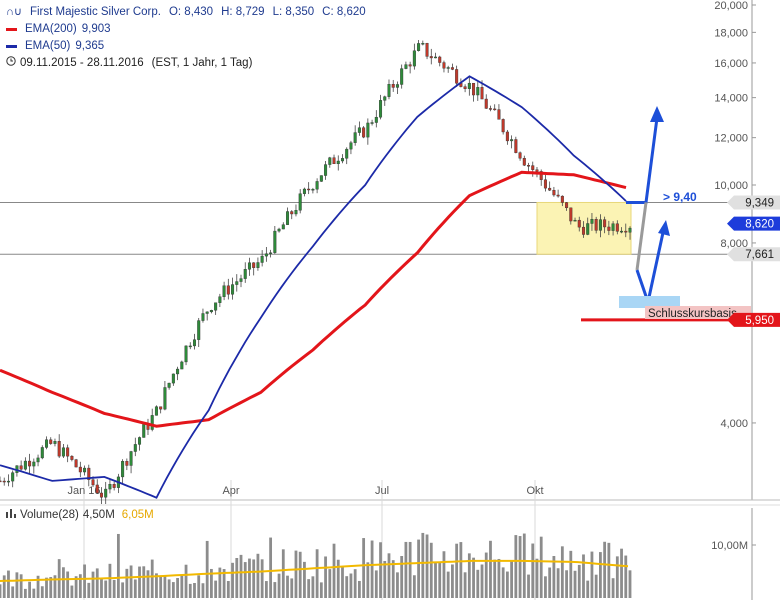  Describe the element at coordinates (759, 255) in the screenshot. I see `price-tag-7661: 7,661` at that location.